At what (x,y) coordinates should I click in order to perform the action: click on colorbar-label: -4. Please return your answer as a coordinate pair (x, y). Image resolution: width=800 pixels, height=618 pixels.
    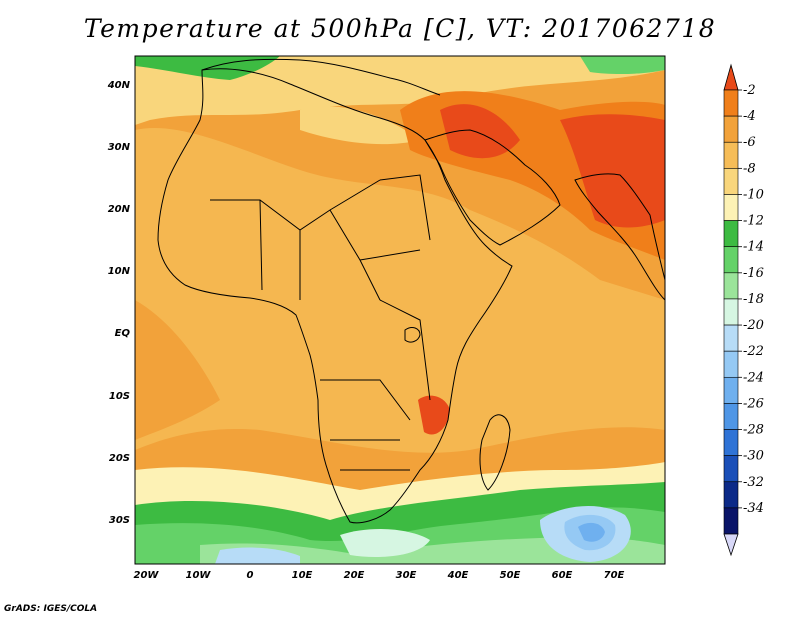
    Looking at the image, I should click on (749, 116).